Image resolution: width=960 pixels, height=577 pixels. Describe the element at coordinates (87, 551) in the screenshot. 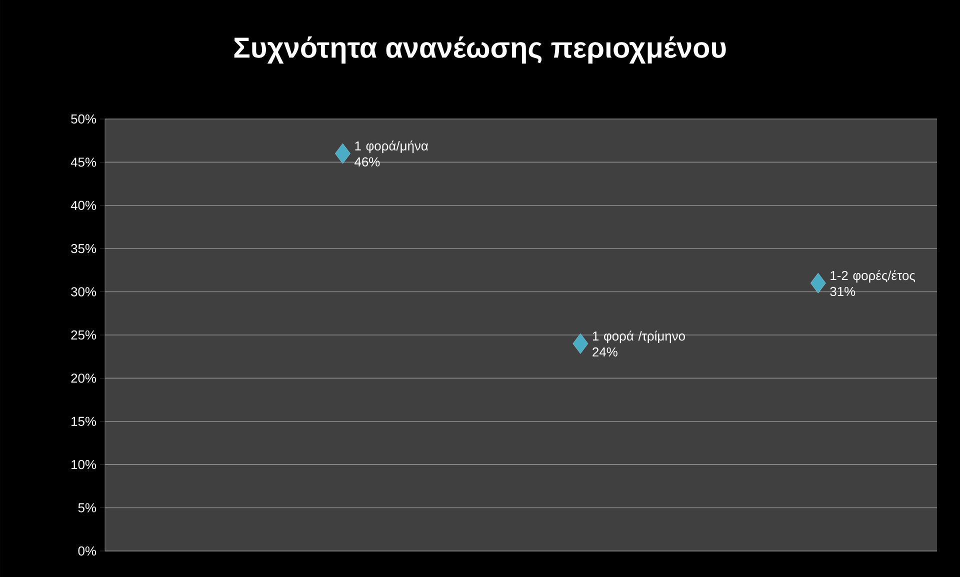

I see `y-tick-label: 0%` at that location.